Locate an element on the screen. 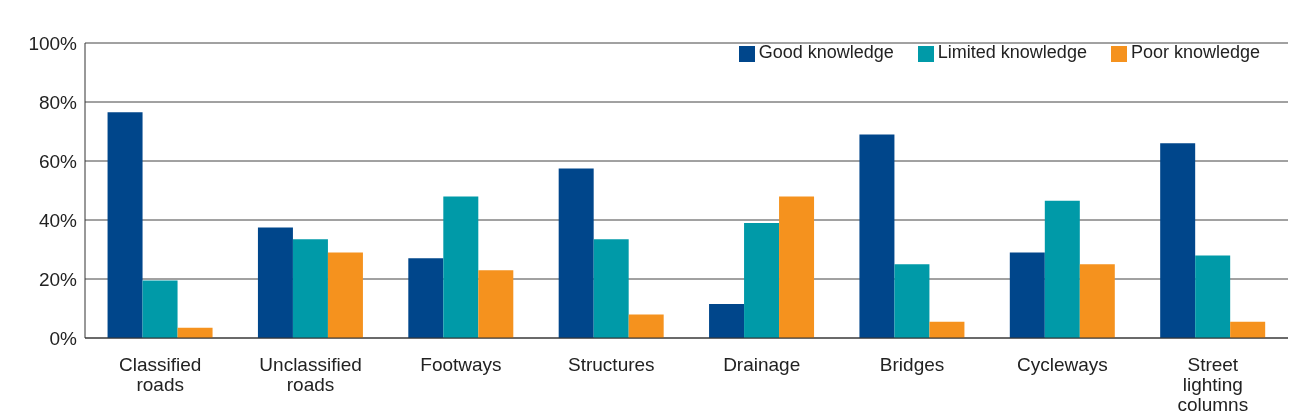 This screenshot has width=1298, height=419. x-tick-label: Street lighting columns is located at coordinates (1213, 384).